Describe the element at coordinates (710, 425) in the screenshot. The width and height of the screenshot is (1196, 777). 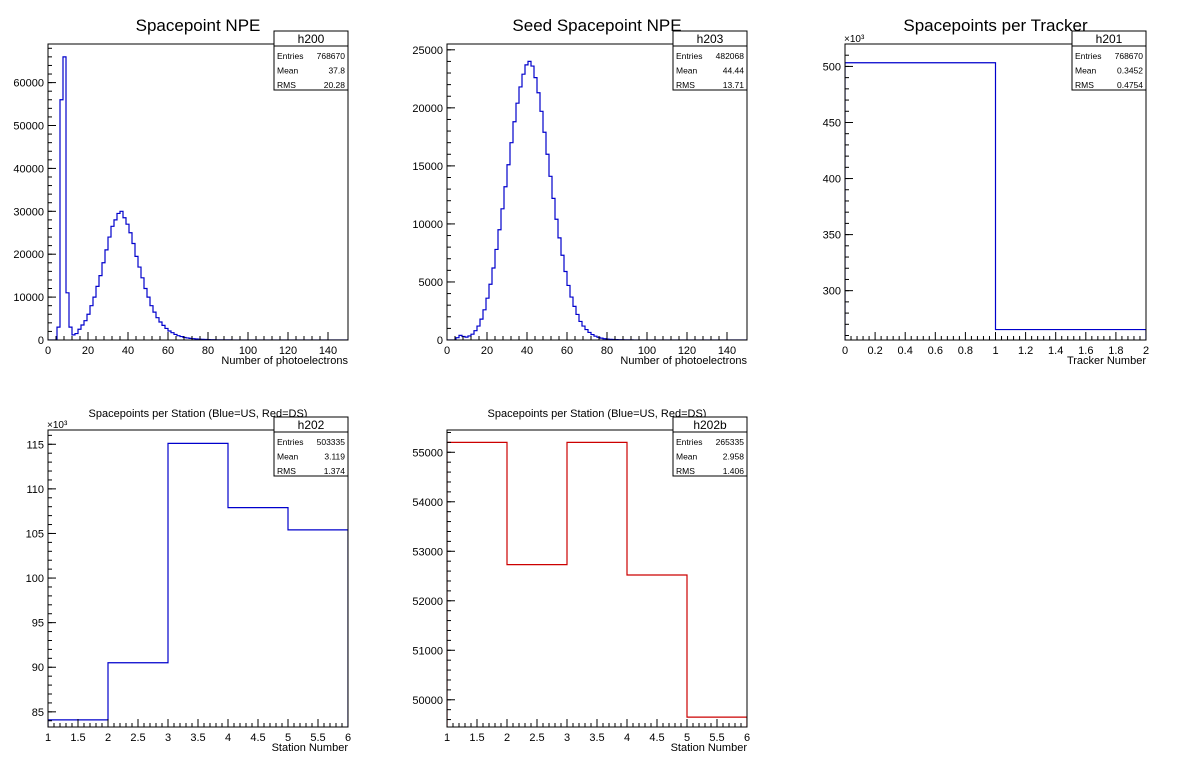
I see `stats-name: h202b` at that location.